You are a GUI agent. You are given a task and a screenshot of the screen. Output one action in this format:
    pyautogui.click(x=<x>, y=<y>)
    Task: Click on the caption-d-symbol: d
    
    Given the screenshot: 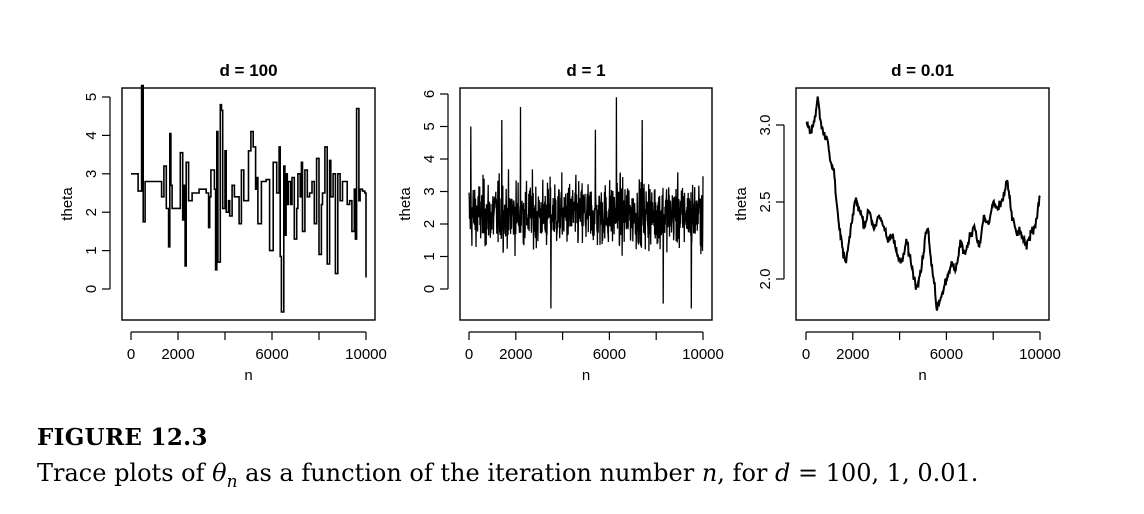 What is the action you would take?
    pyautogui.click(x=783, y=473)
    